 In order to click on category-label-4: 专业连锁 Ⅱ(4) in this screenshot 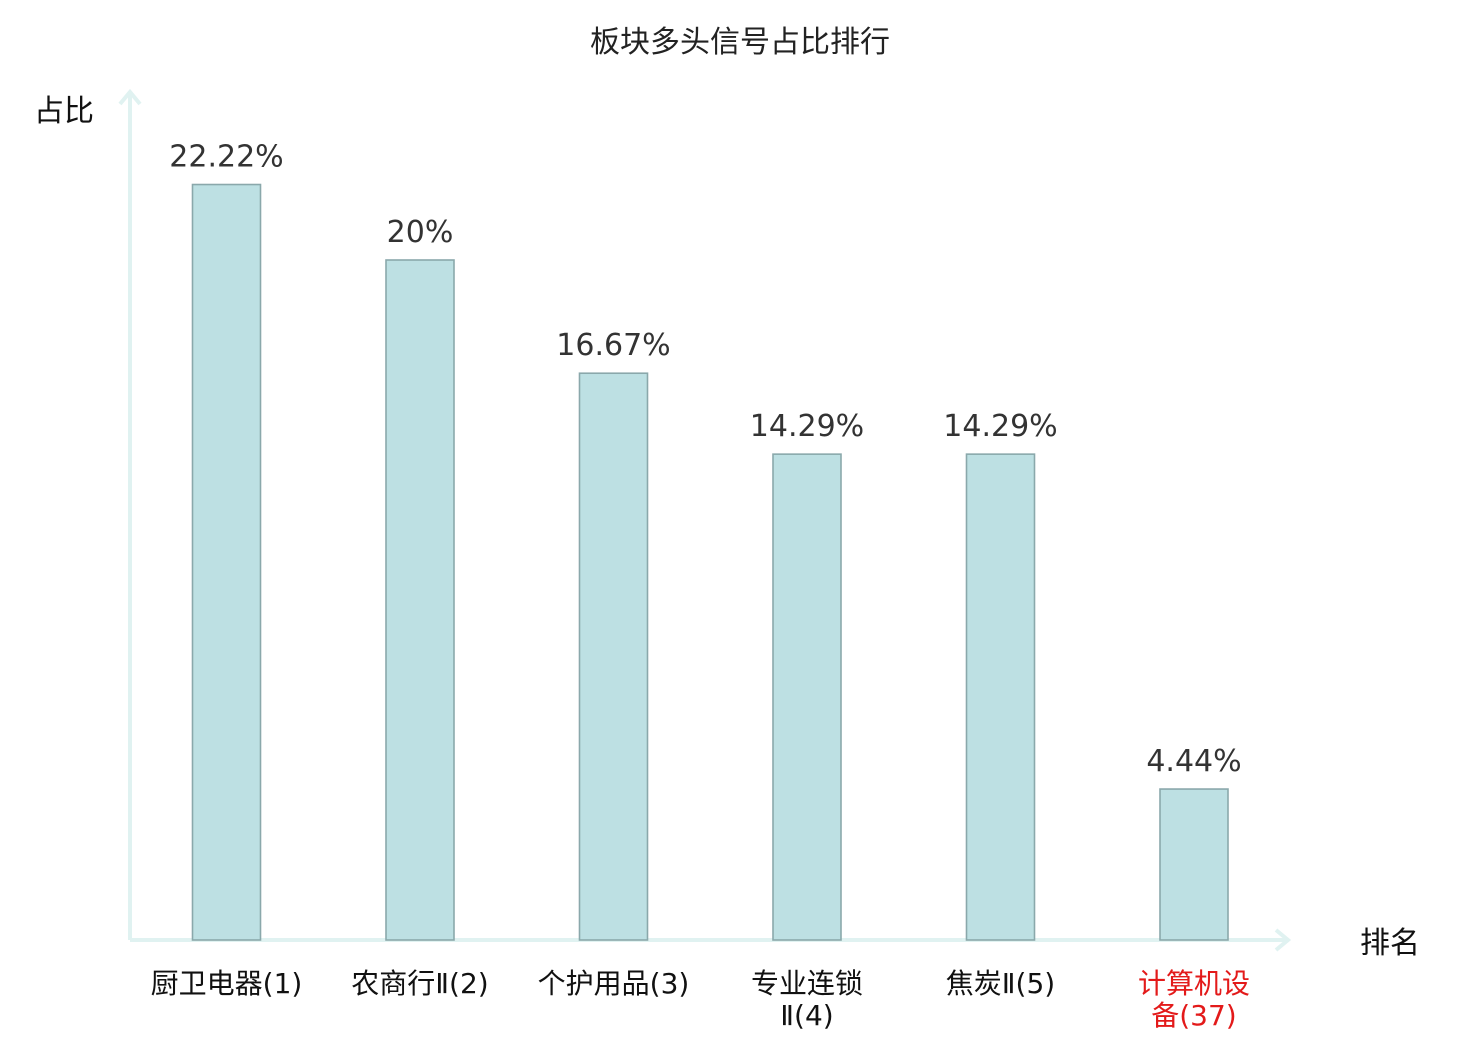, I will do `click(807, 999)`.